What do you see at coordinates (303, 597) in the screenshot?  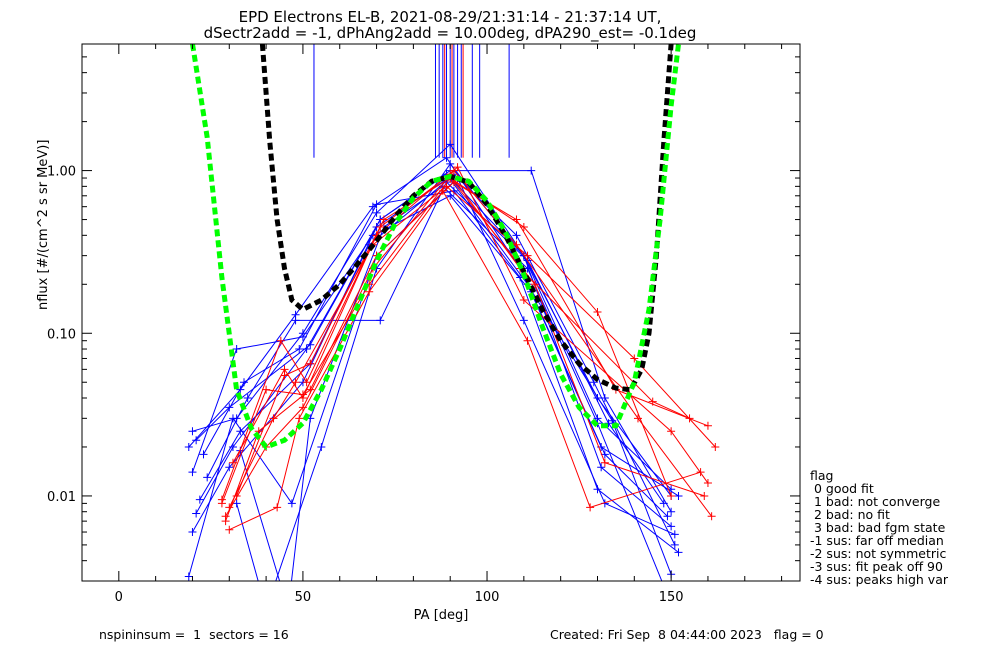 I see `x-tick-label: 50` at bounding box center [303, 597].